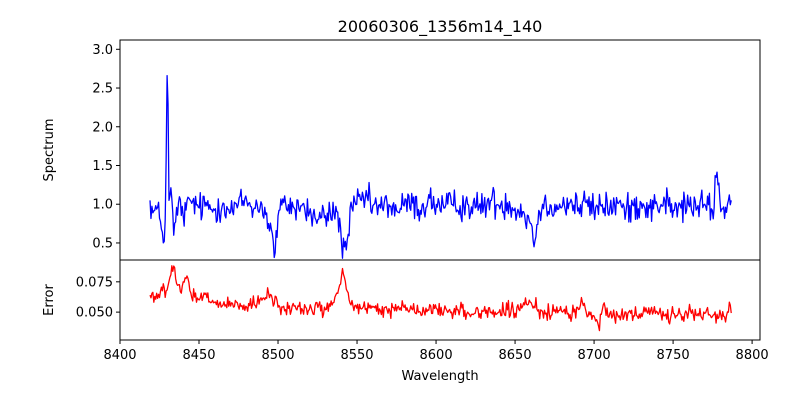  What do you see at coordinates (119, 355) in the screenshot?
I see `wavelength-x-tick-label: 8400` at bounding box center [119, 355].